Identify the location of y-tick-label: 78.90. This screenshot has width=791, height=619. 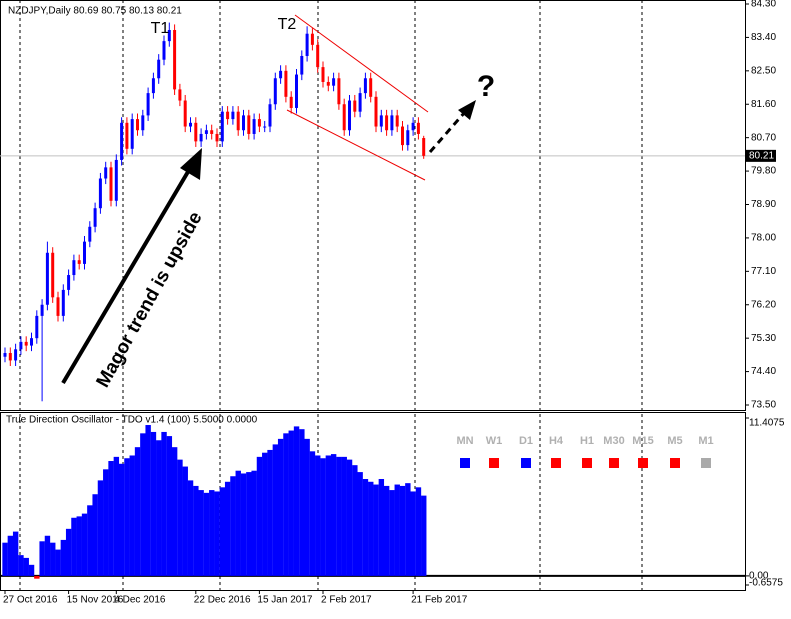
(763, 204).